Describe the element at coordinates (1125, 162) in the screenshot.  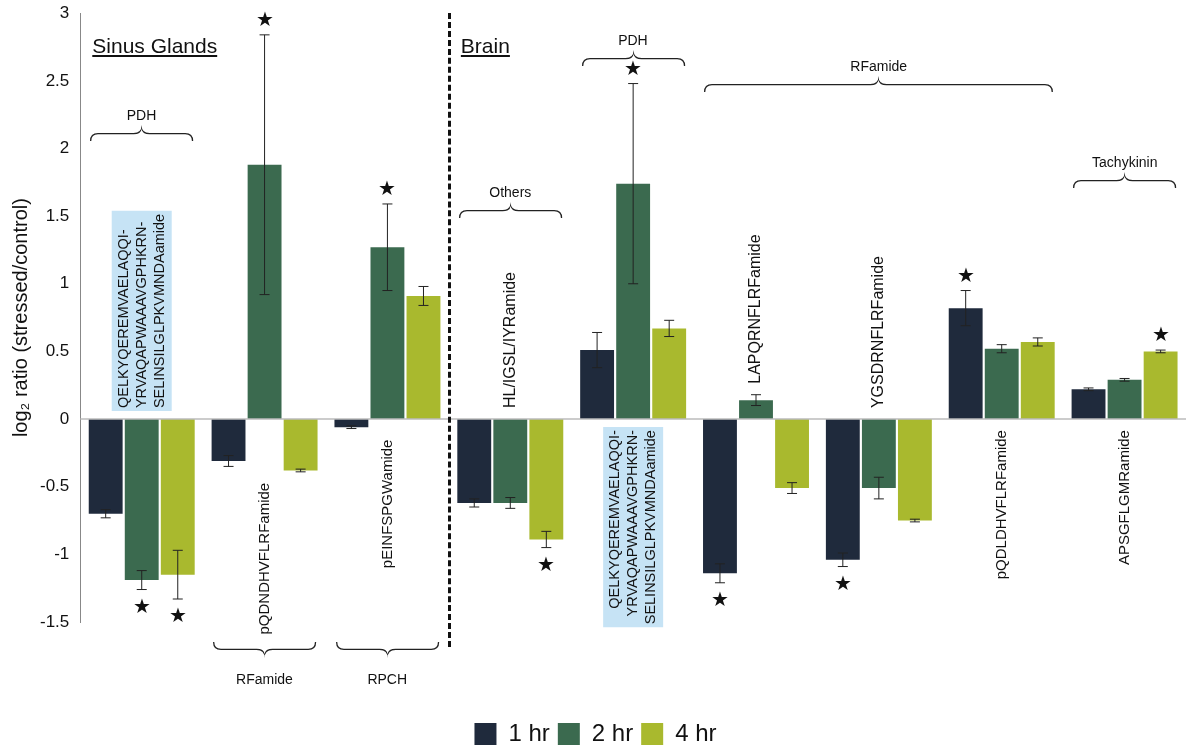
I see `annotation: Tachykinin` at that location.